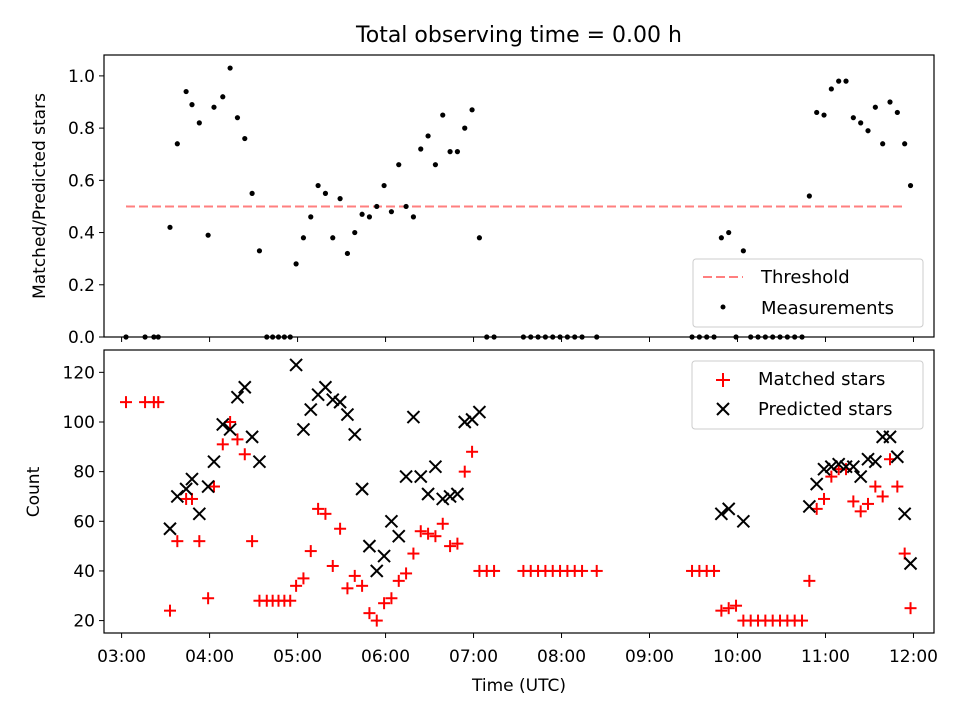 This screenshot has height=724, width=960. What do you see at coordinates (81, 129) in the screenshot?
I see `ratio-y-tick-label: 0.8` at bounding box center [81, 129].